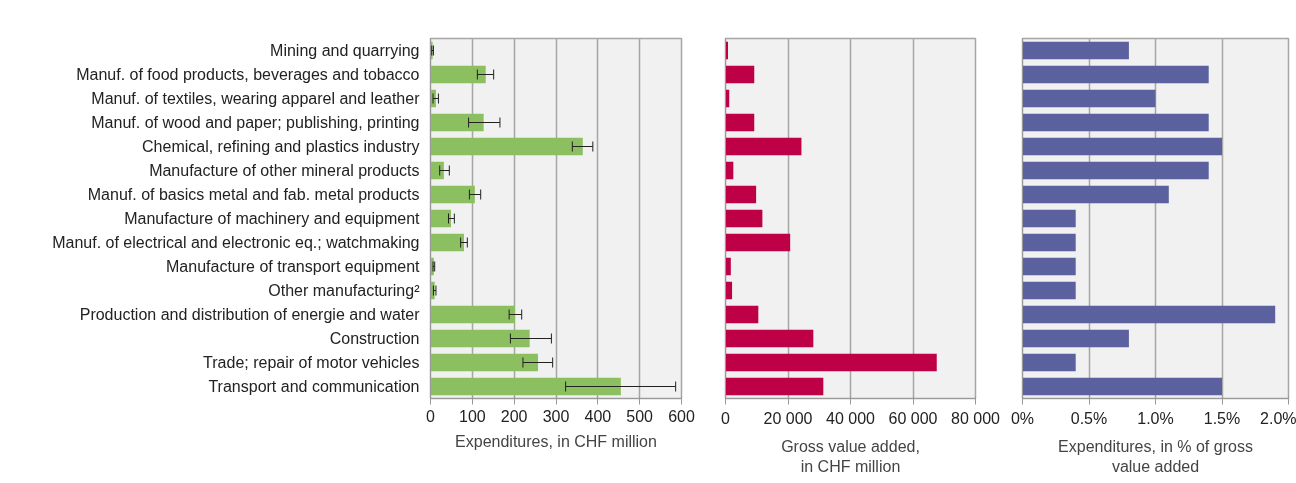  Describe the element at coordinates (1278, 418) in the screenshot. I see `x-tick-label: 2.0%` at that location.